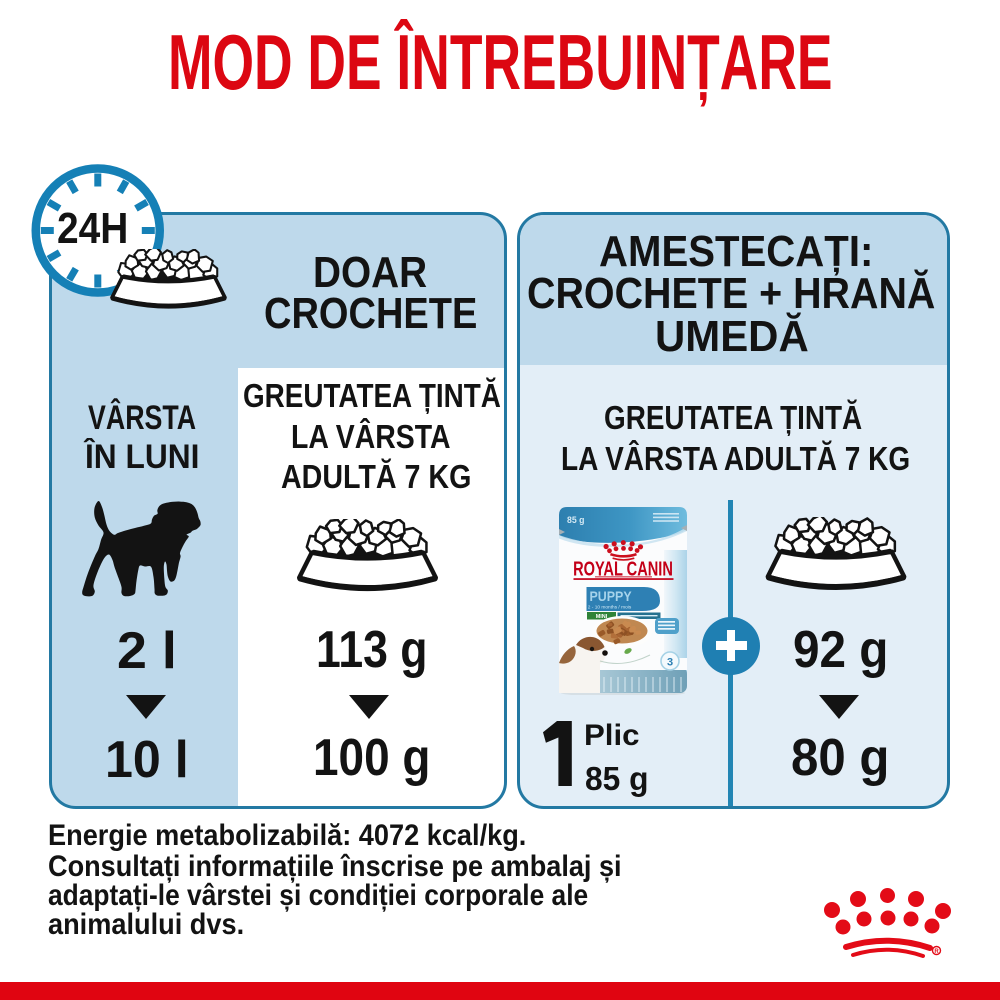 This screenshot has height=1000, width=1000. Describe the element at coordinates (670, 663) in the screenshot. I see `svg-text: 3` at that location.